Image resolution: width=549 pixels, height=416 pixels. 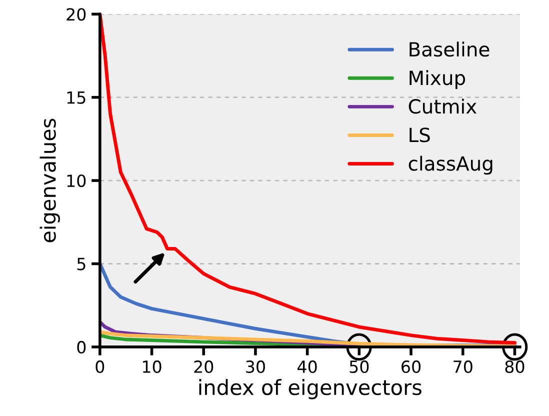 I want to click on legend-label: Mixup, so click(x=438, y=79).